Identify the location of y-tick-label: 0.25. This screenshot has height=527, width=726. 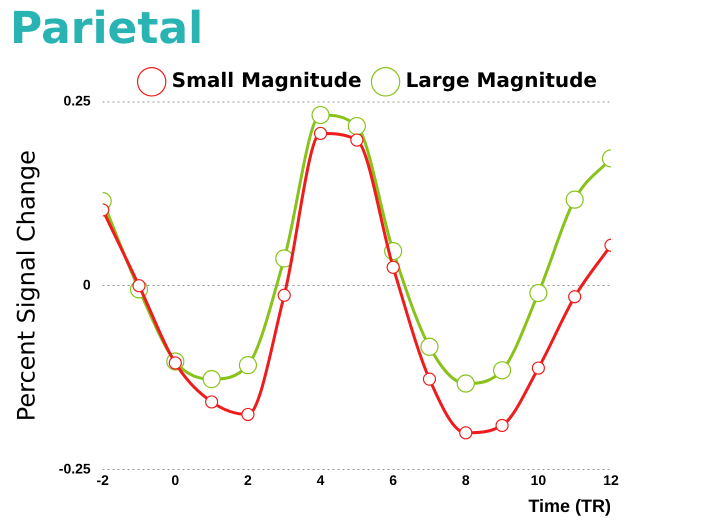
(77, 100).